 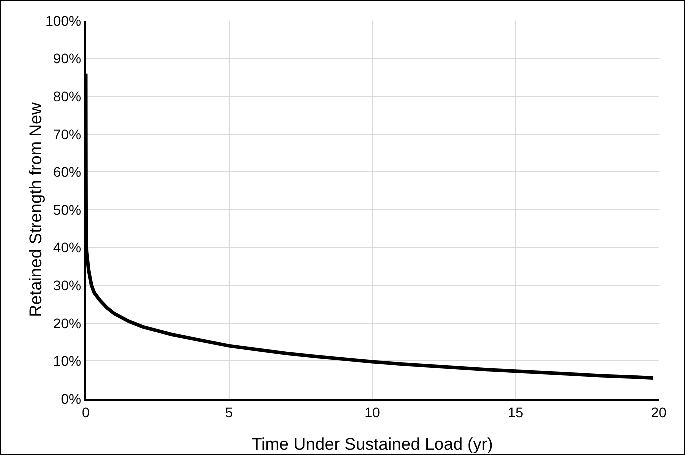 I want to click on y-tick-label: 20%, so click(x=67, y=323).